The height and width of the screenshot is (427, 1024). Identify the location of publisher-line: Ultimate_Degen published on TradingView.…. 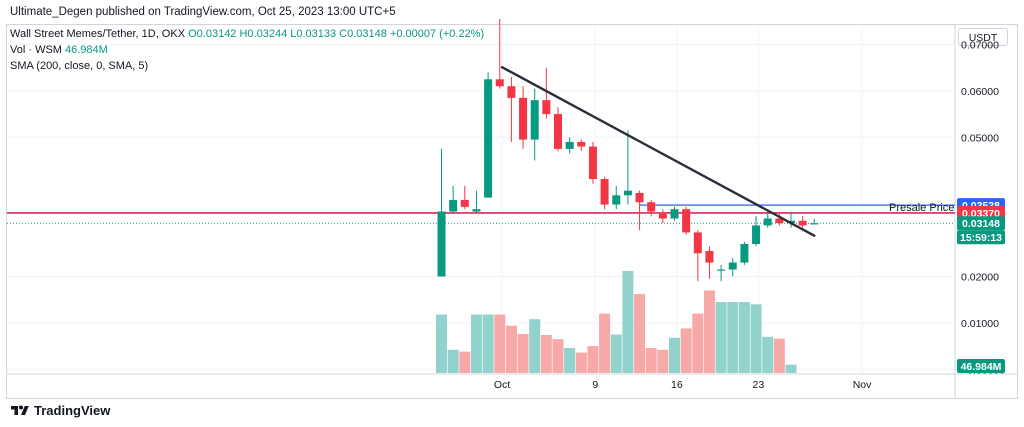
(203, 12).